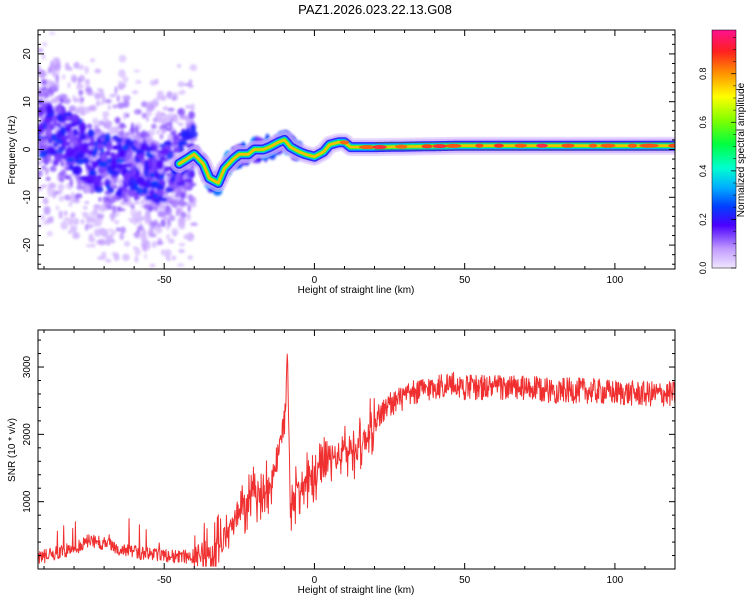 The height and width of the screenshot is (600, 750). What do you see at coordinates (615, 580) in the screenshot?
I see `bottom-x-tick-label: 100` at bounding box center [615, 580].